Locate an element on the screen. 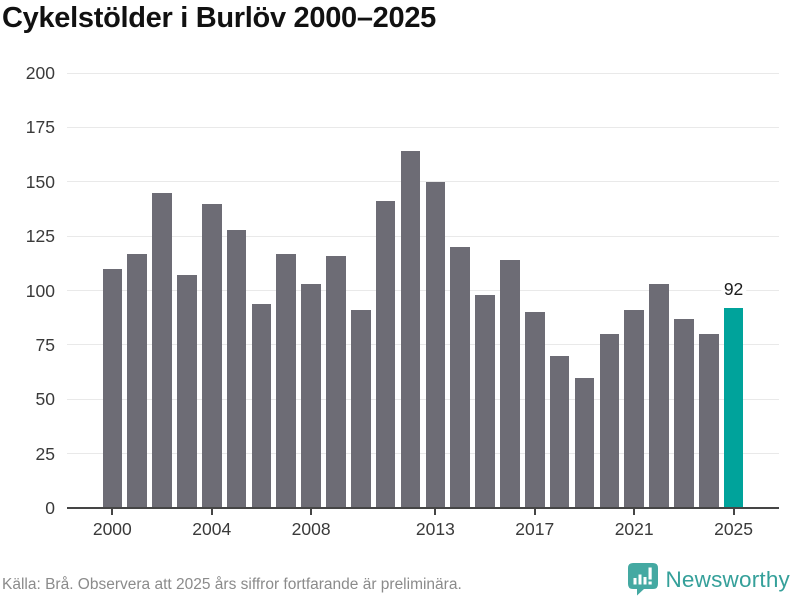  y-tick-label: 175 is located at coordinates (40, 127).